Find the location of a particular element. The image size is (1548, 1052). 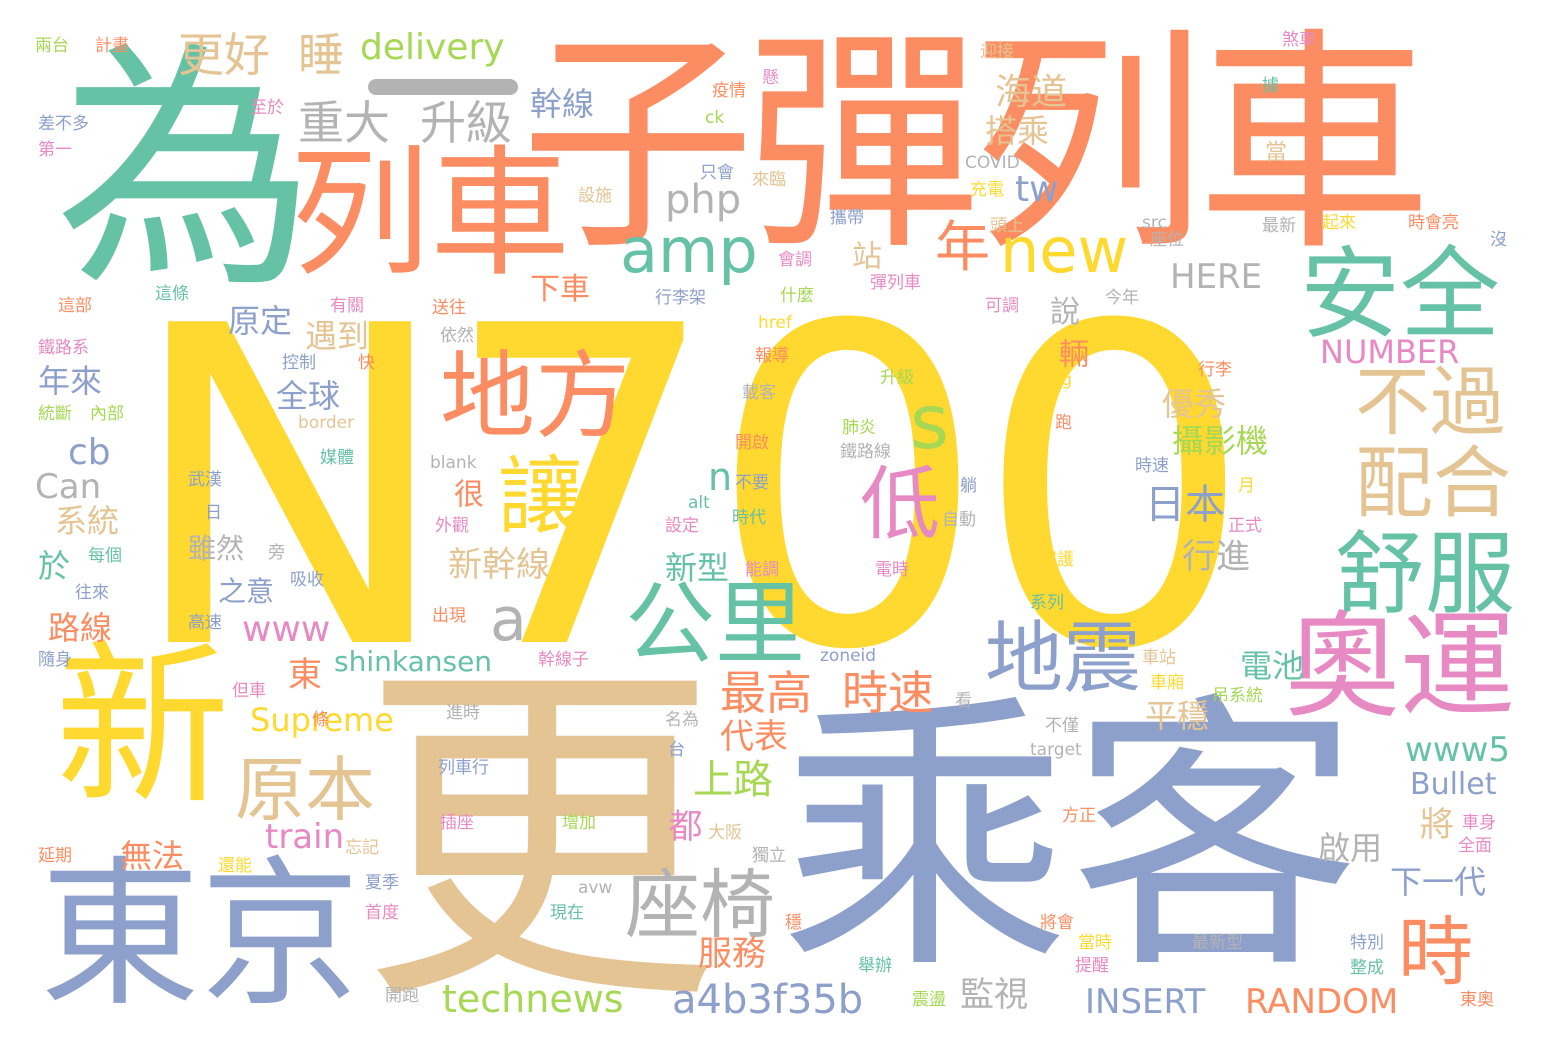

word-pingwen: 平穩 is located at coordinates (1177, 716).